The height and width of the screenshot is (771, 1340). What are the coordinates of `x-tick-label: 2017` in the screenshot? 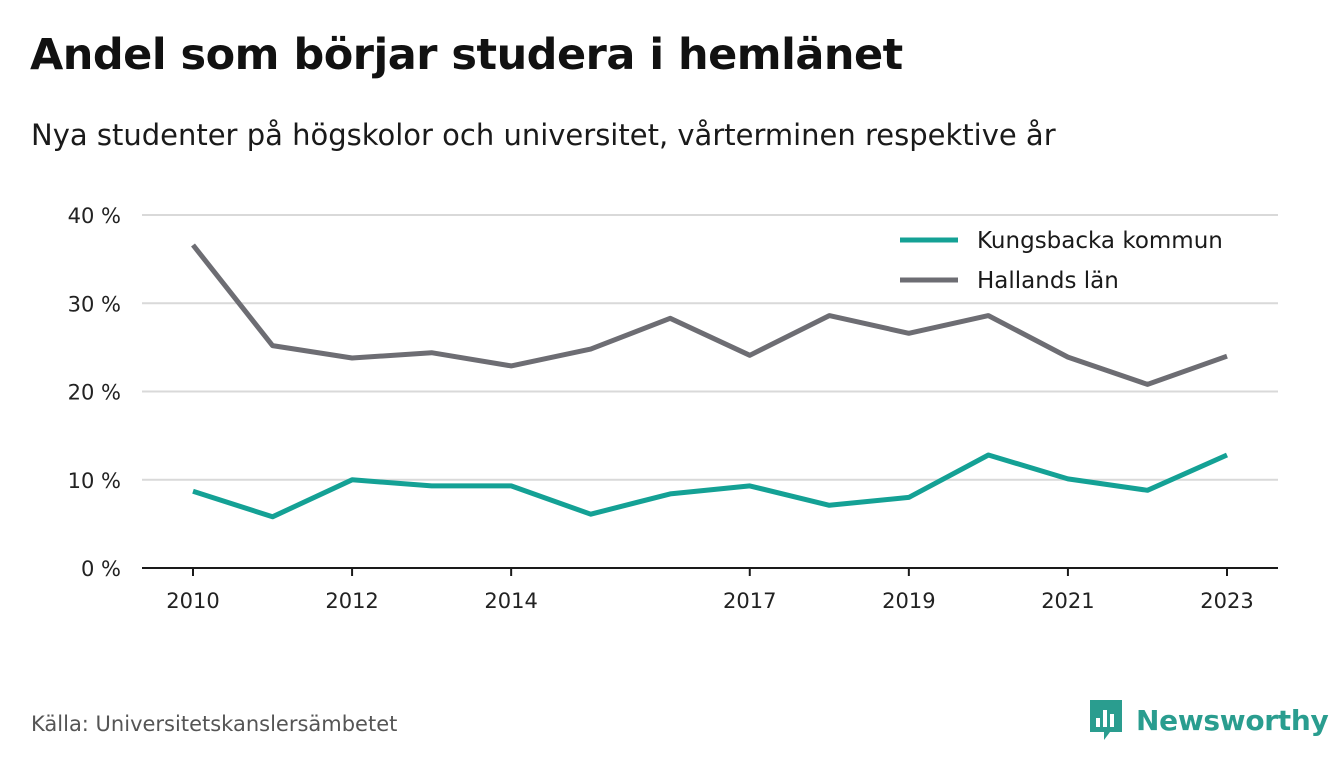 It's located at (749, 601).